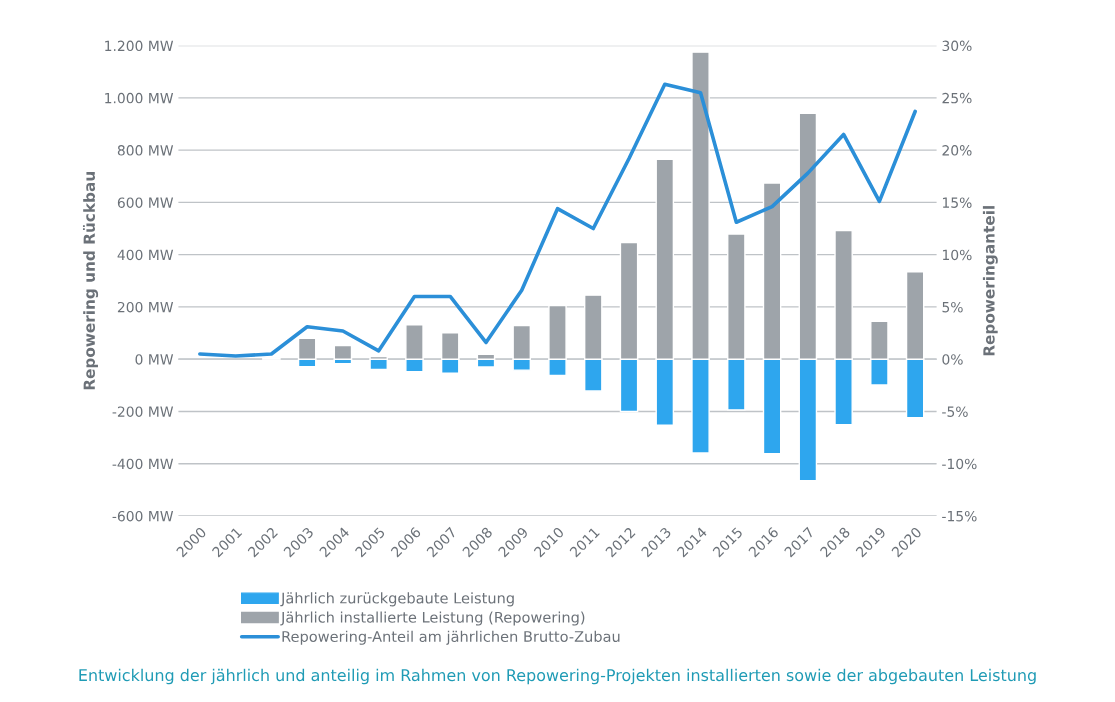 The image size is (1115, 702). I want to click on y2-tick-label: 20%, so click(957, 150).